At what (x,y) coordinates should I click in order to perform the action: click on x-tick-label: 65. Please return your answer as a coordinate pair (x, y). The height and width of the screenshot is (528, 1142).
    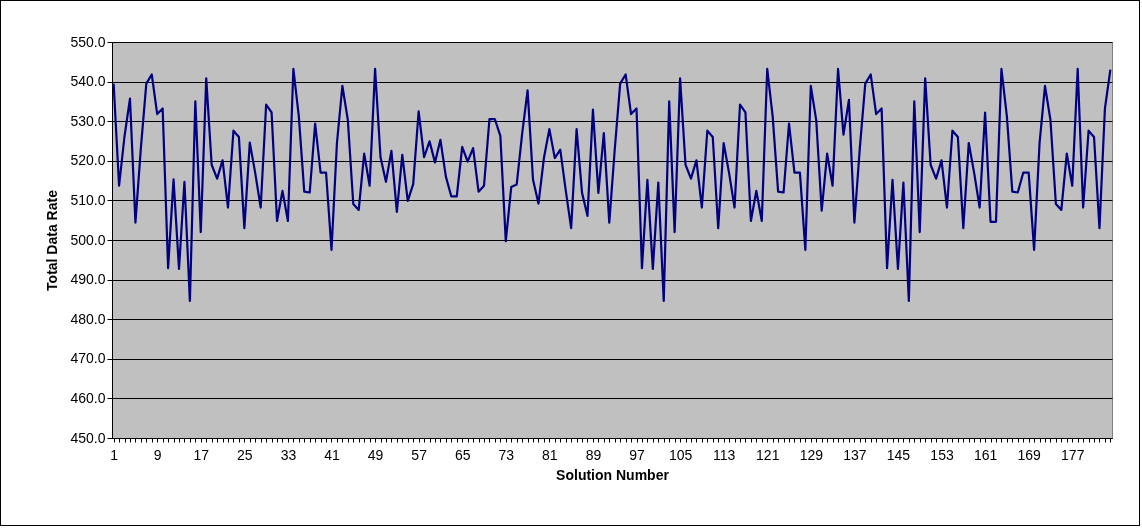
    Looking at the image, I should click on (462, 454).